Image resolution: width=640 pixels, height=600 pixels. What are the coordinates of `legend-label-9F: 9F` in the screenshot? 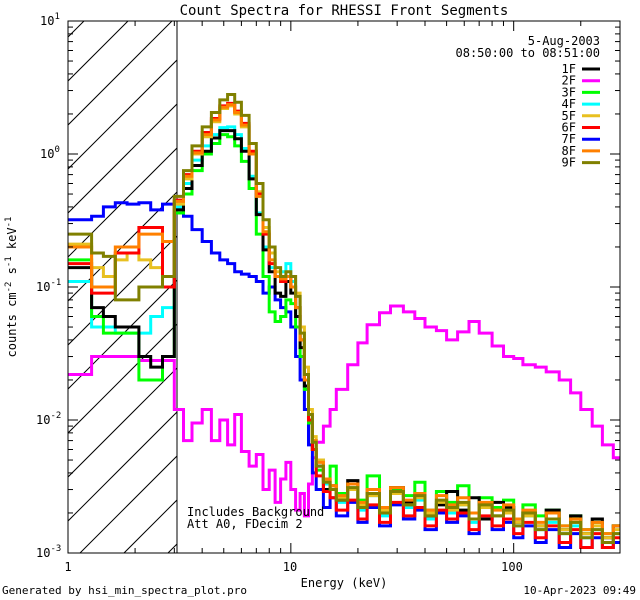 It's located at (569, 163).